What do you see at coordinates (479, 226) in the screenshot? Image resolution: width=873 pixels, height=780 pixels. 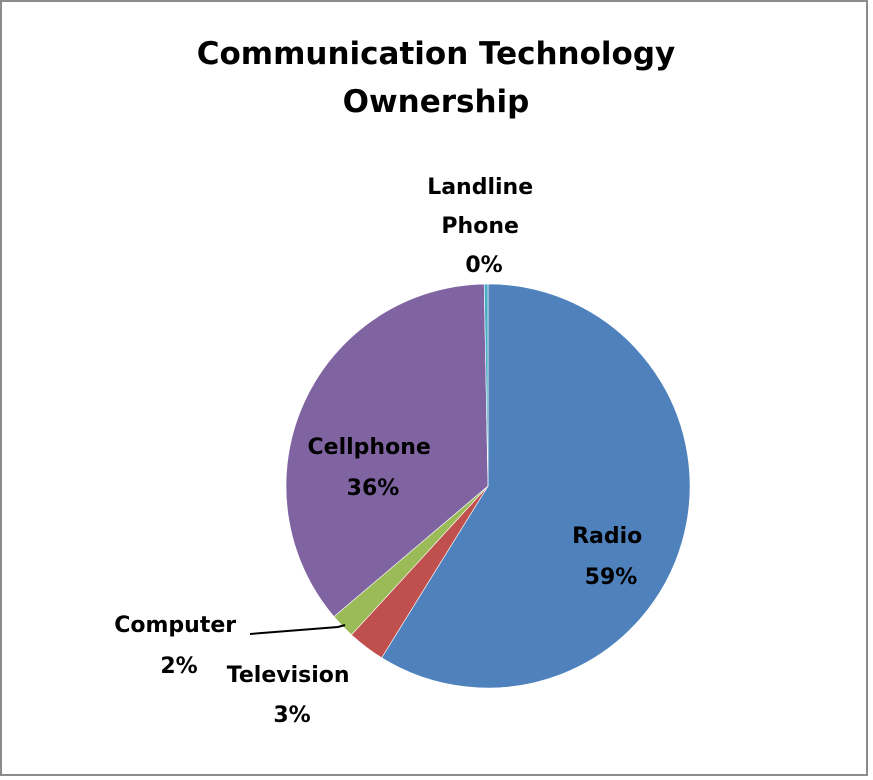 I see `data-label-landline-name-line-2: Phone` at bounding box center [479, 226].